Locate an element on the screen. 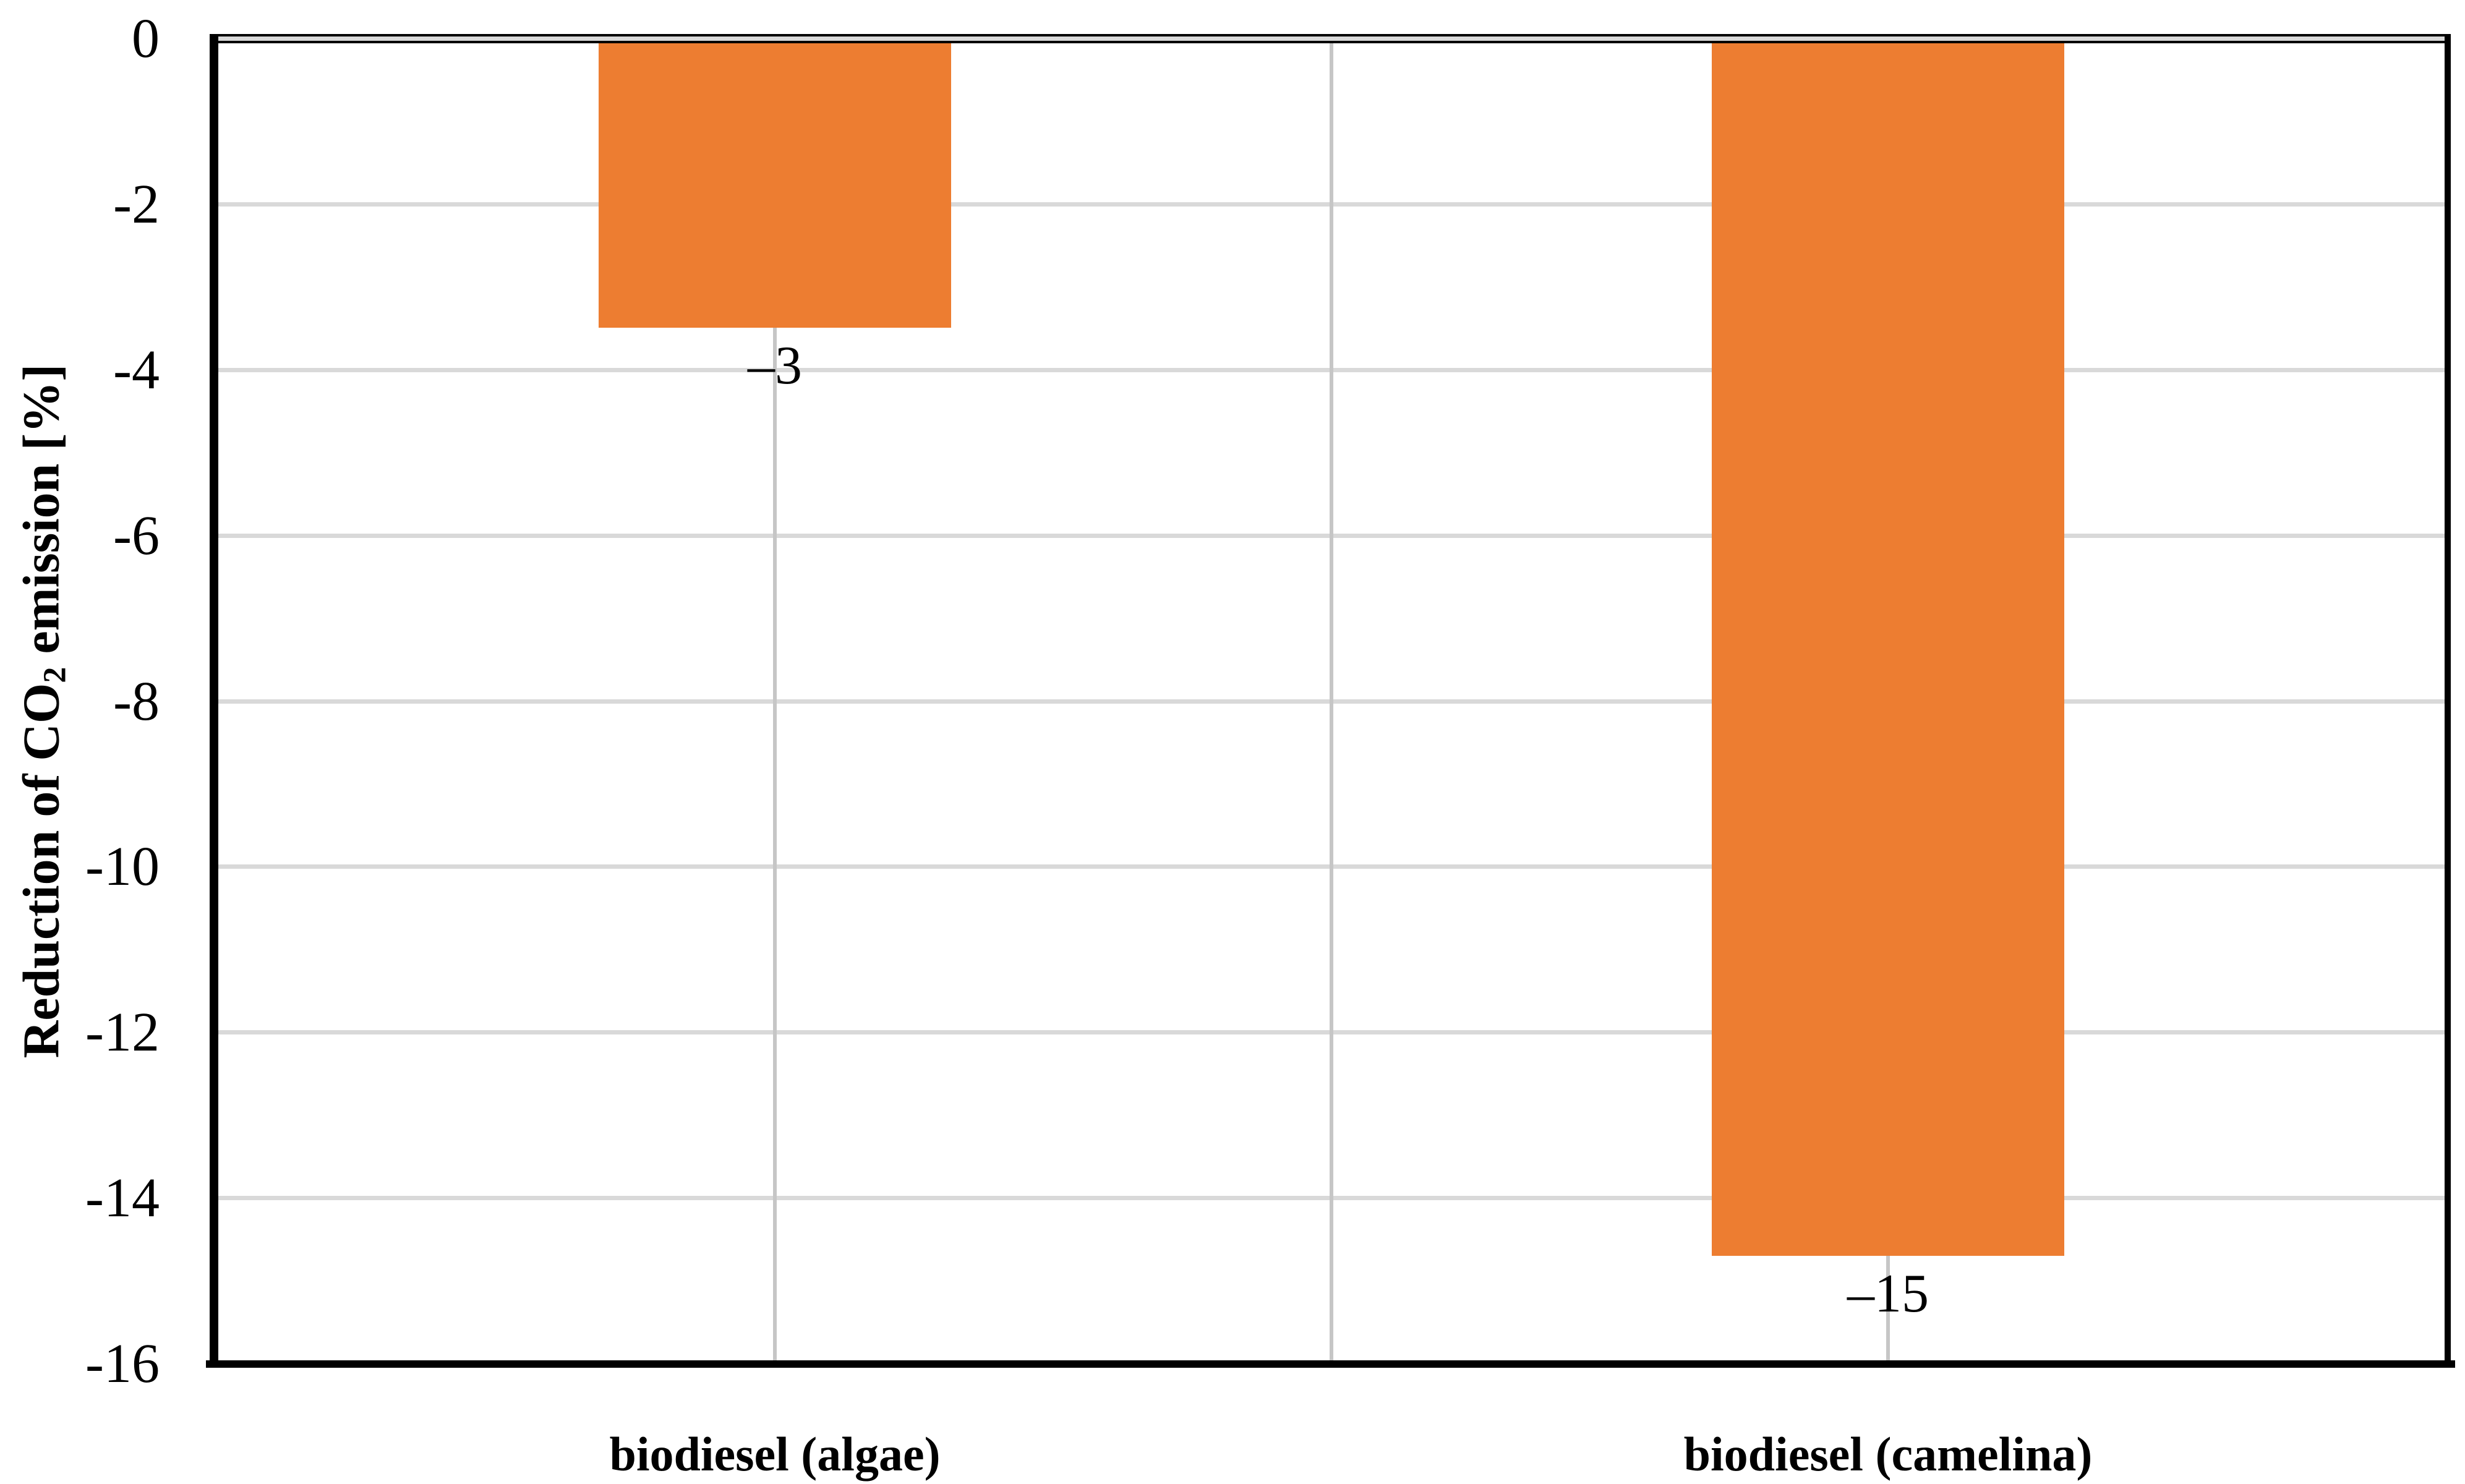 The image size is (2465, 1484). y-axis-line is located at coordinates (214, 701).